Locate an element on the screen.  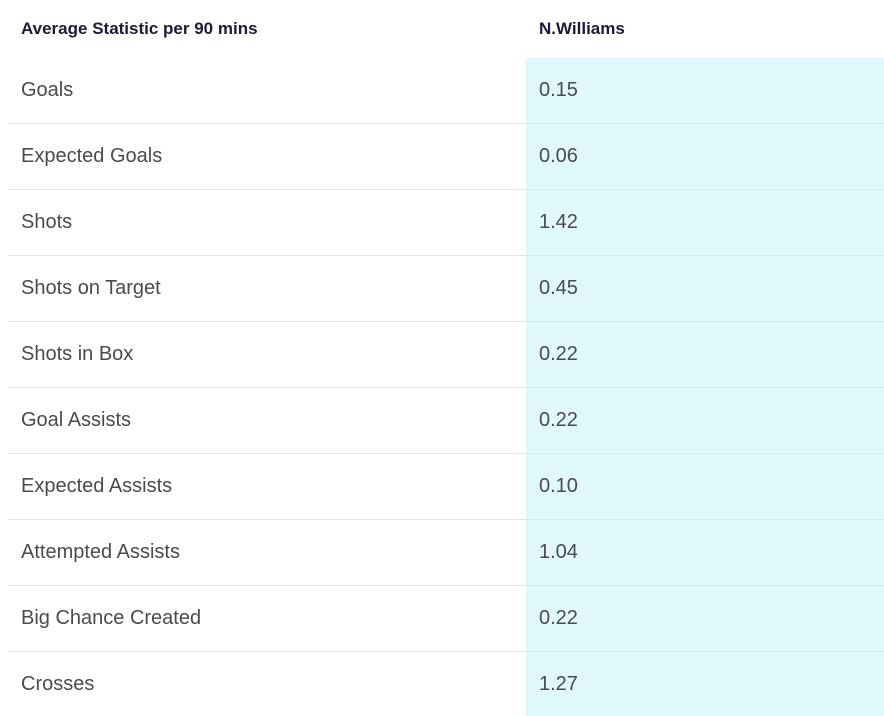
stat-value: 0.06 is located at coordinates (705, 156).